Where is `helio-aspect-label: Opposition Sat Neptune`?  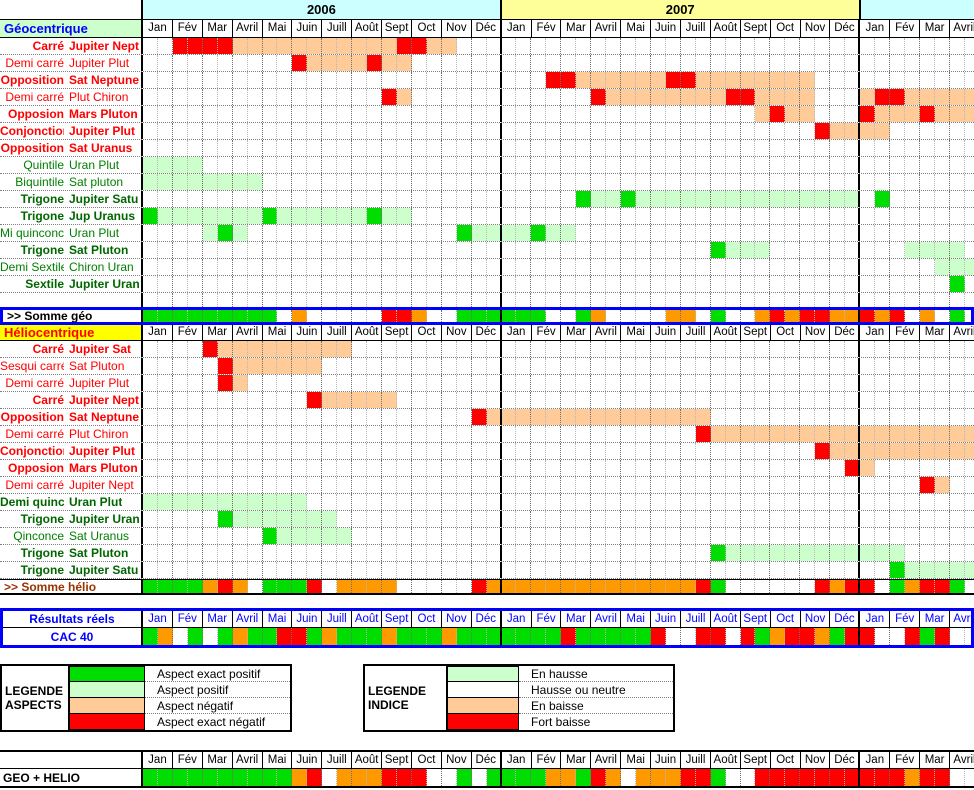
helio-aspect-label: Opposition Sat Neptune is located at coordinates (71, 417).